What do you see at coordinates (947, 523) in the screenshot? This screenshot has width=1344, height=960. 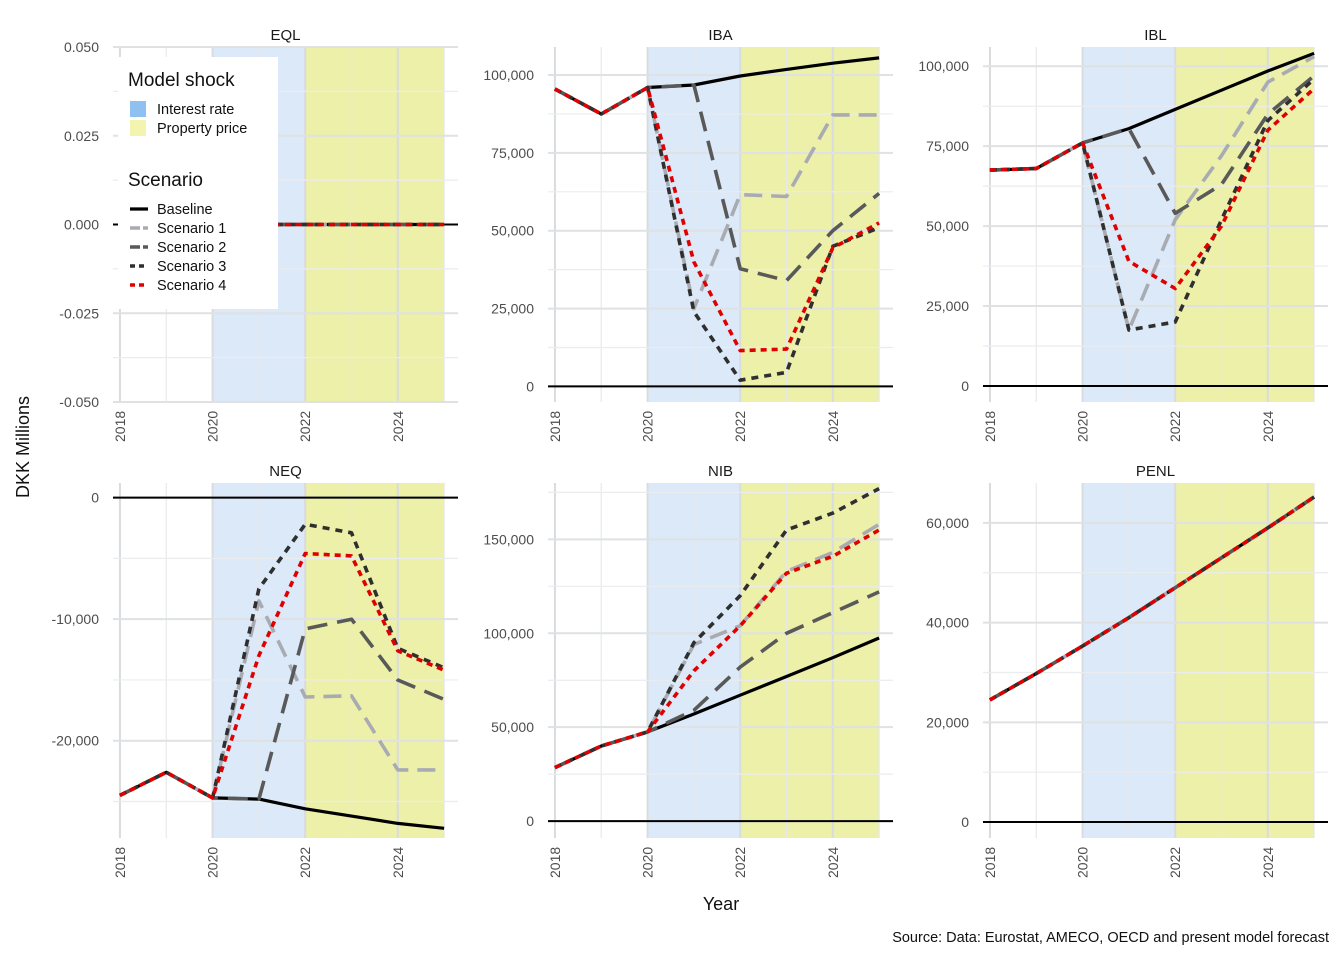 I see `y-tick-label: 60,000` at bounding box center [947, 523].